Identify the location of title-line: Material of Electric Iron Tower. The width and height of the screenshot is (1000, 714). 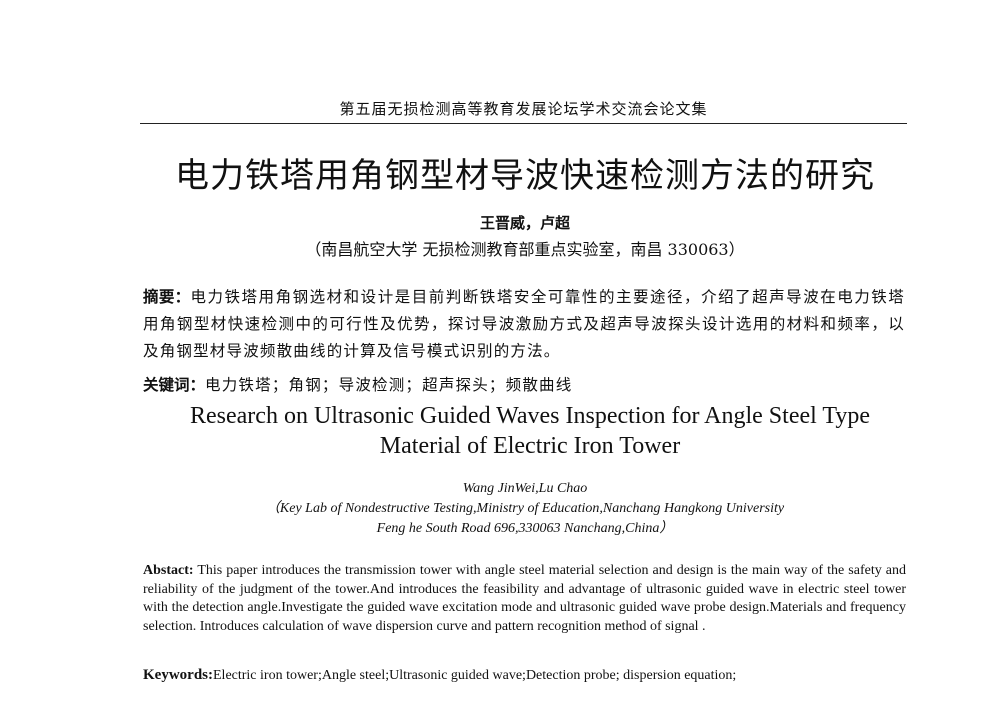
(530, 446).